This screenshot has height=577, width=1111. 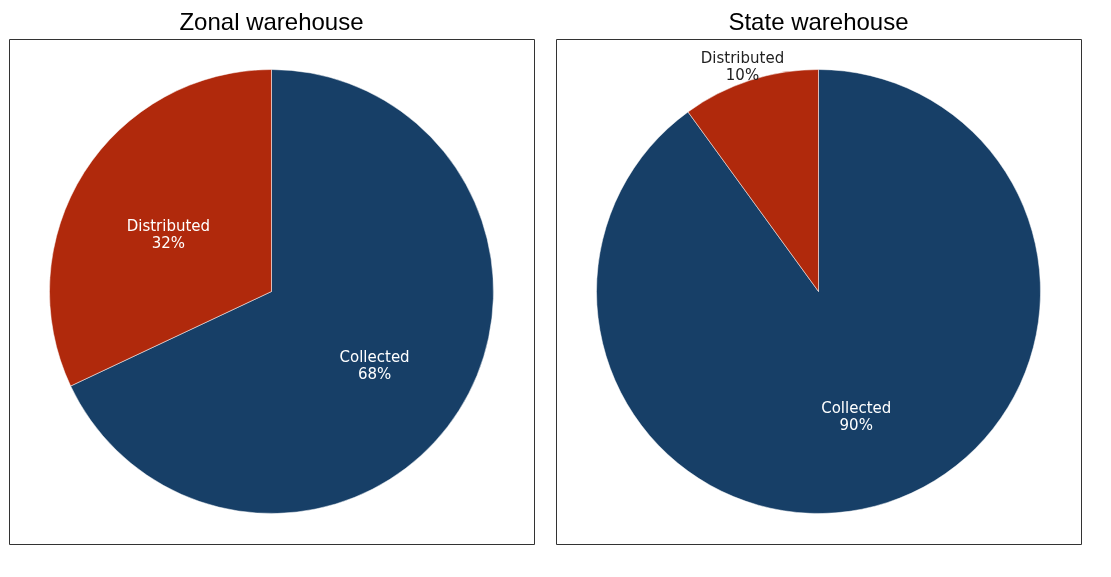 I want to click on data-label: 10%, so click(x=742, y=74).